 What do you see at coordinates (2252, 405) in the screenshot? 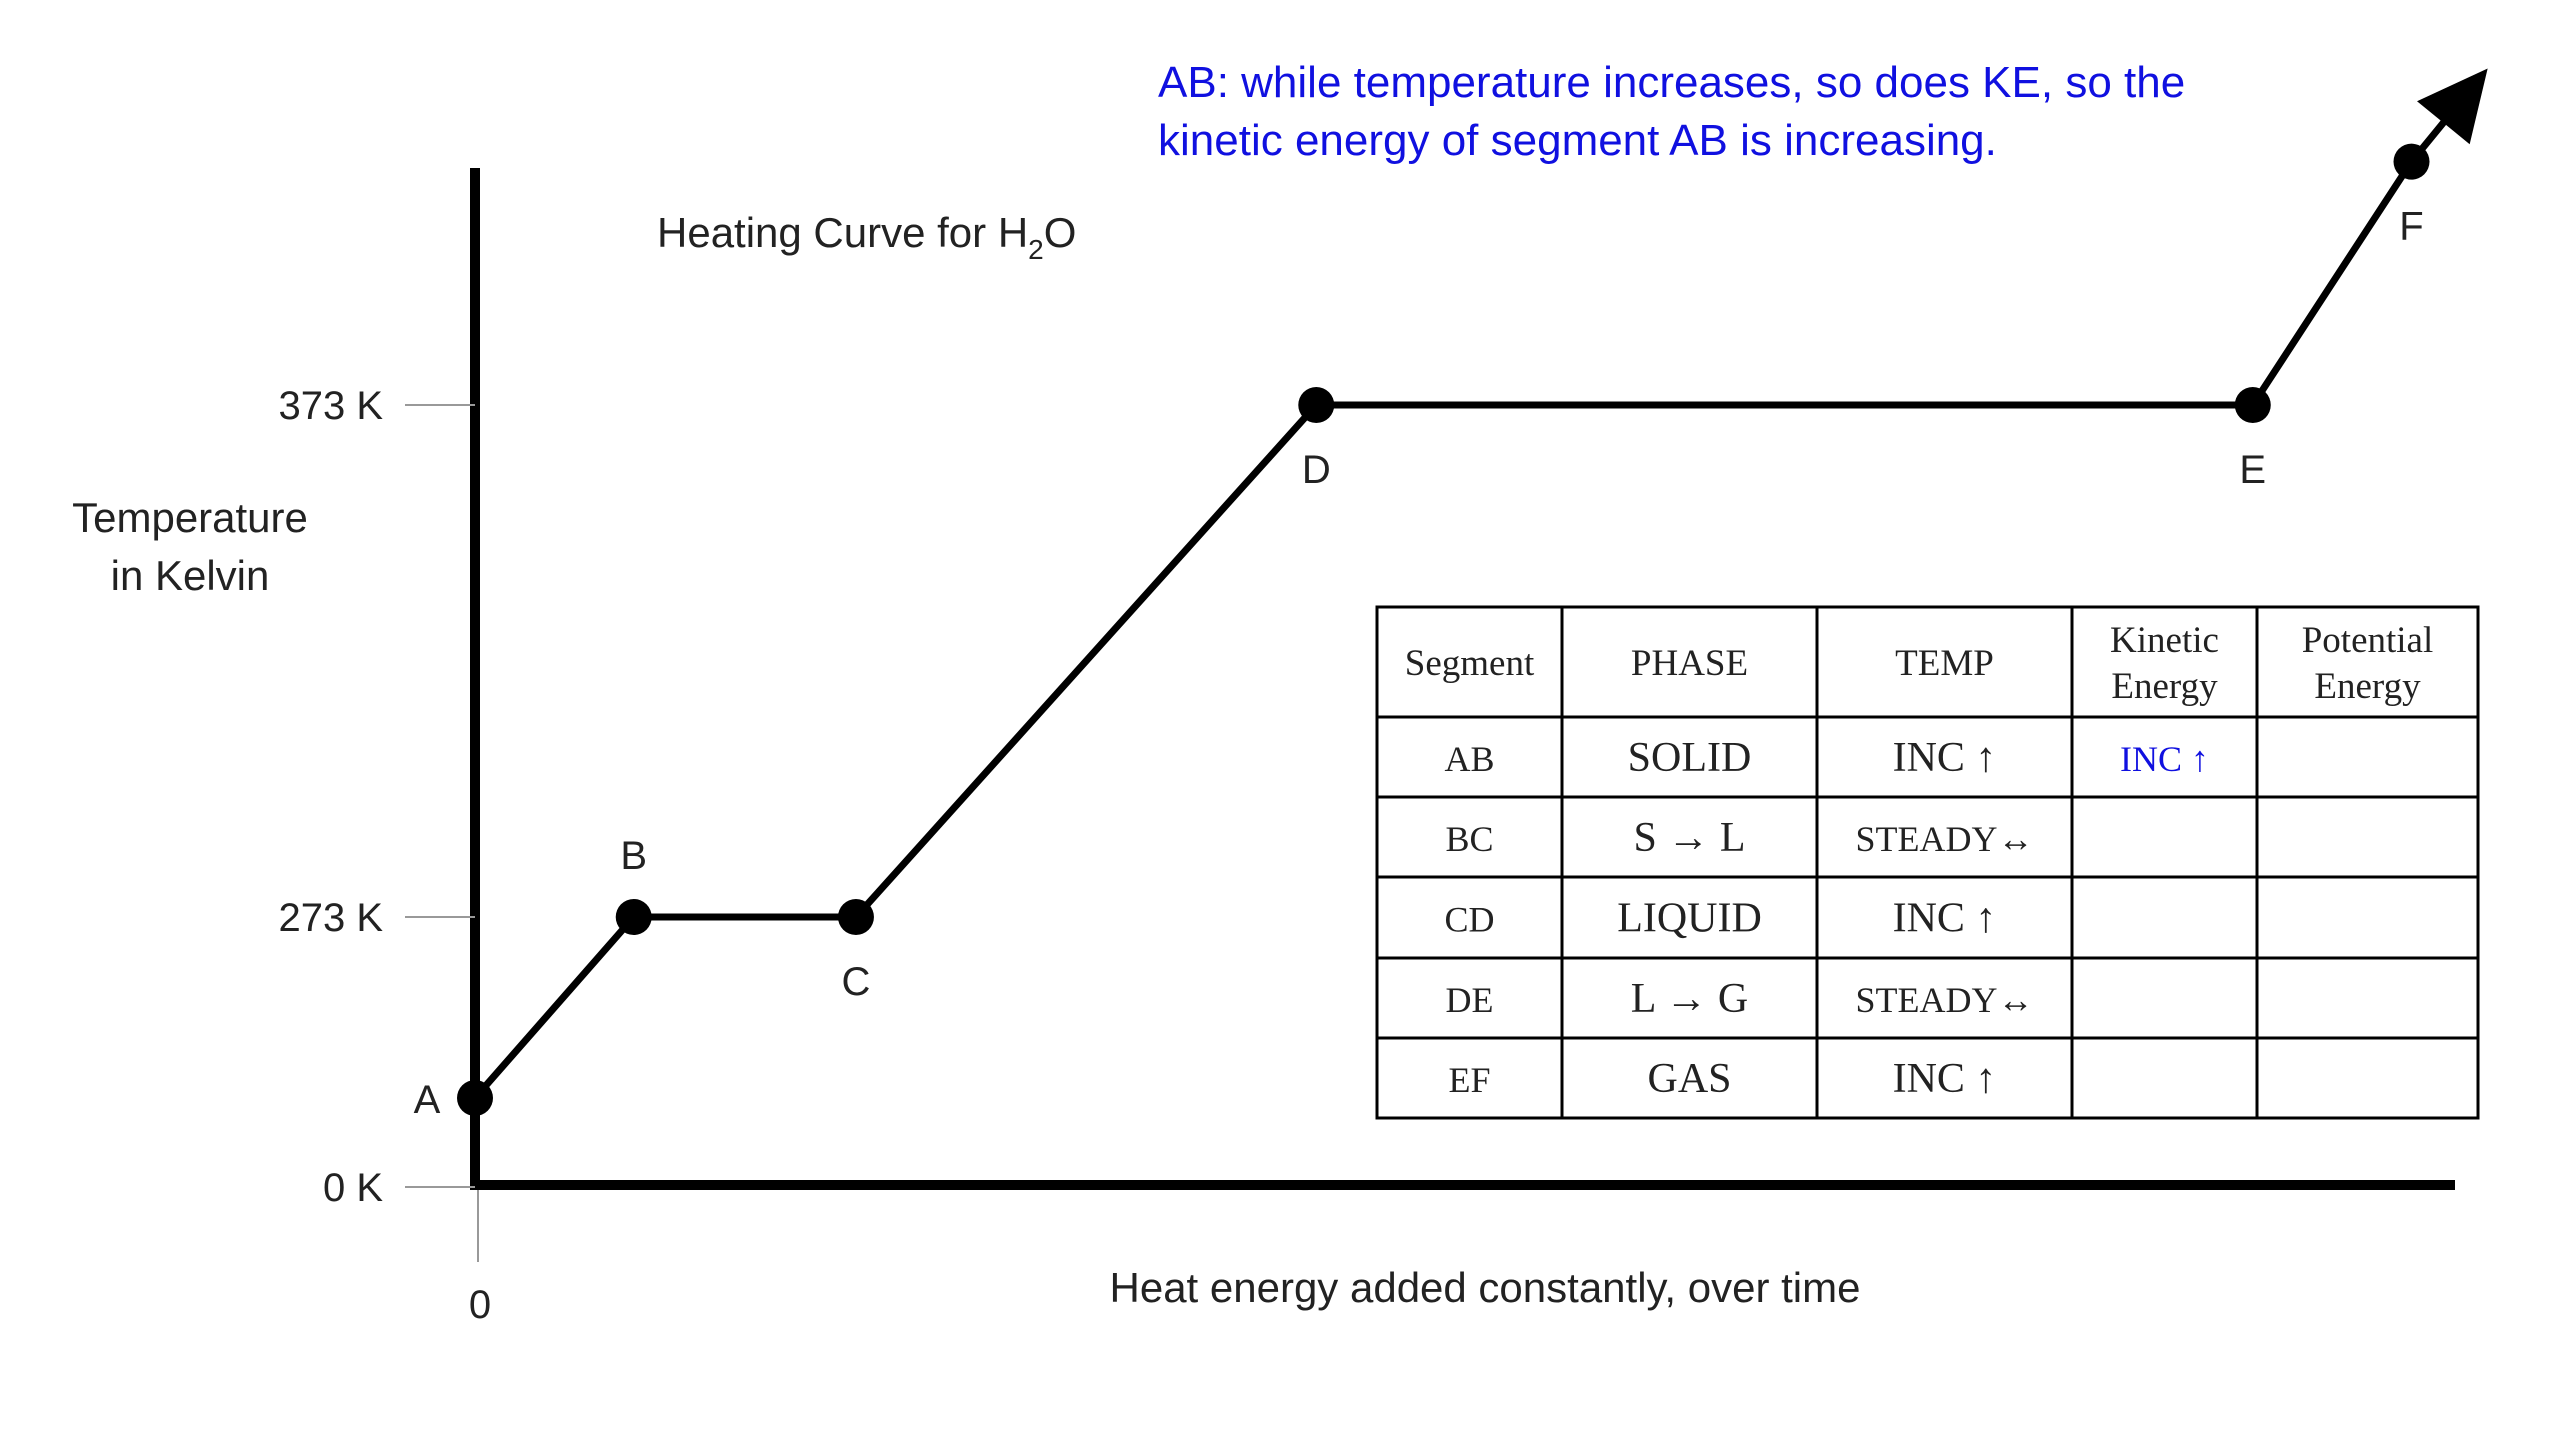
I see `point-E` at bounding box center [2252, 405].